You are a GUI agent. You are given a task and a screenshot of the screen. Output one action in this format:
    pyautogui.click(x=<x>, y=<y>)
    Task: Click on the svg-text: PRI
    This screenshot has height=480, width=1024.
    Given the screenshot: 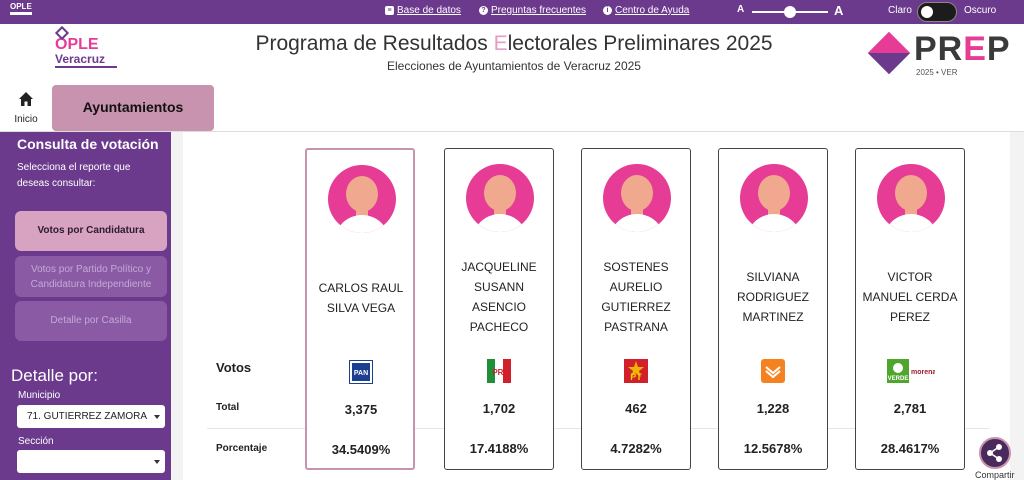 What is the action you would take?
    pyautogui.click(x=498, y=372)
    